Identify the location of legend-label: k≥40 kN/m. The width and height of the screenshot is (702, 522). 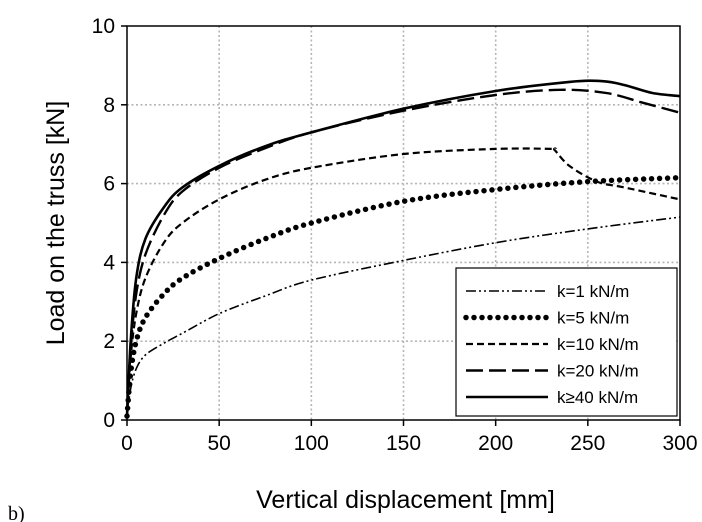
(597, 397).